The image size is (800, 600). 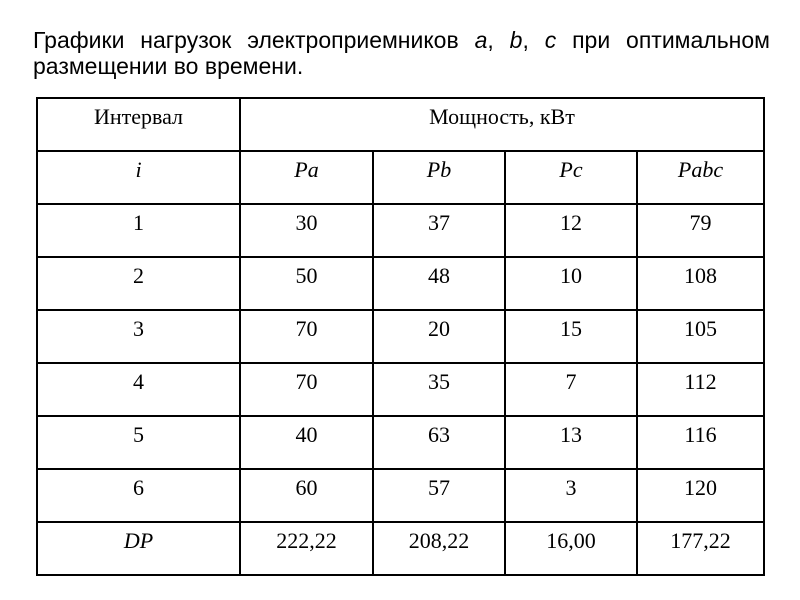 What do you see at coordinates (439, 548) in the screenshot?
I see `dp-value-cell: 208,22` at bounding box center [439, 548].